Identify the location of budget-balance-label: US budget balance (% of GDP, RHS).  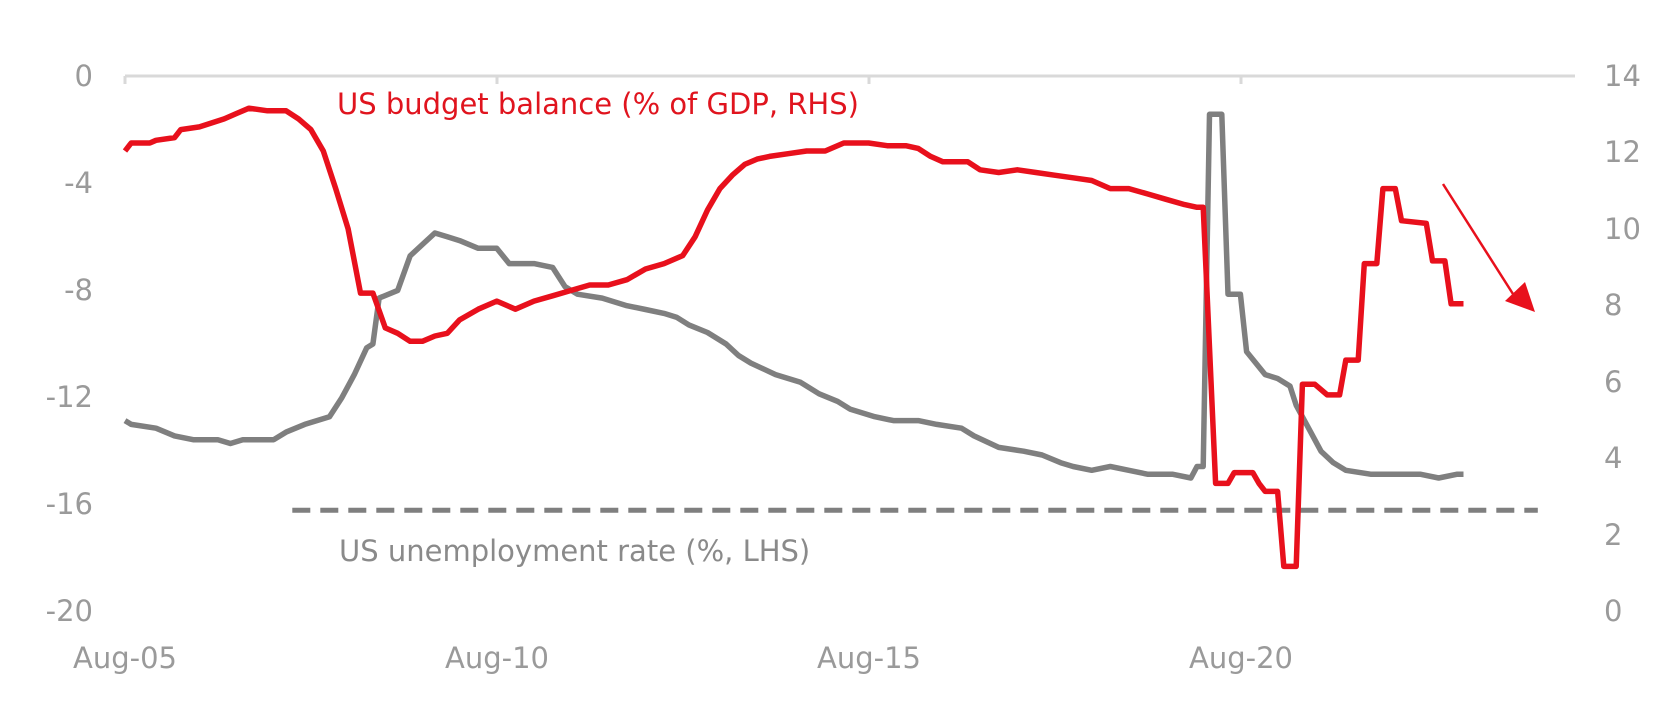
(598, 104).